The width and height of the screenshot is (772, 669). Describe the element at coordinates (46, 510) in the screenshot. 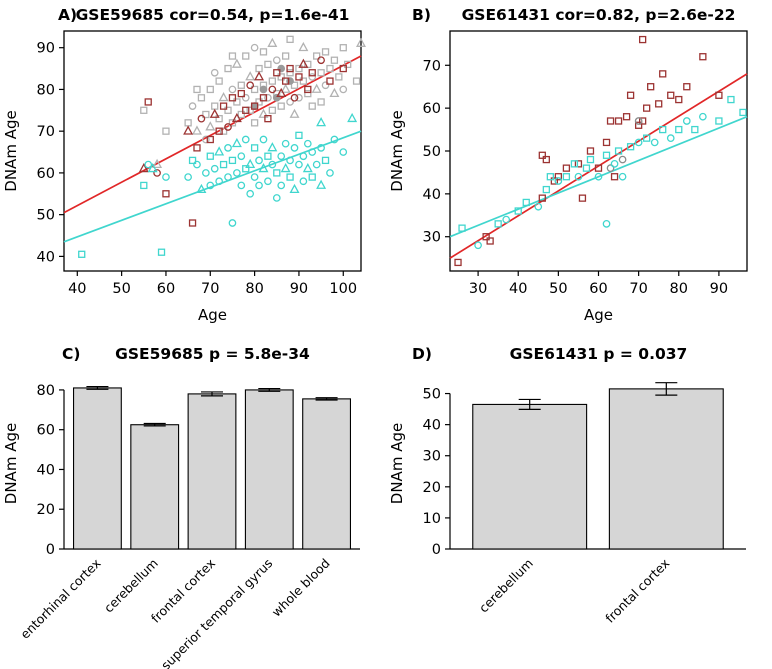

I see `y-tick-label: 20` at that location.